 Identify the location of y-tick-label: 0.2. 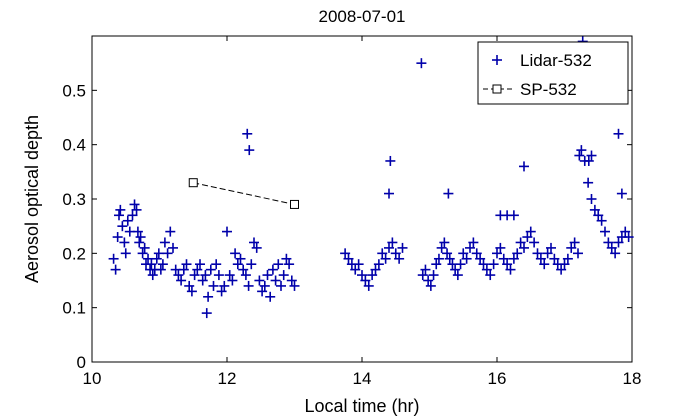
(74, 253).